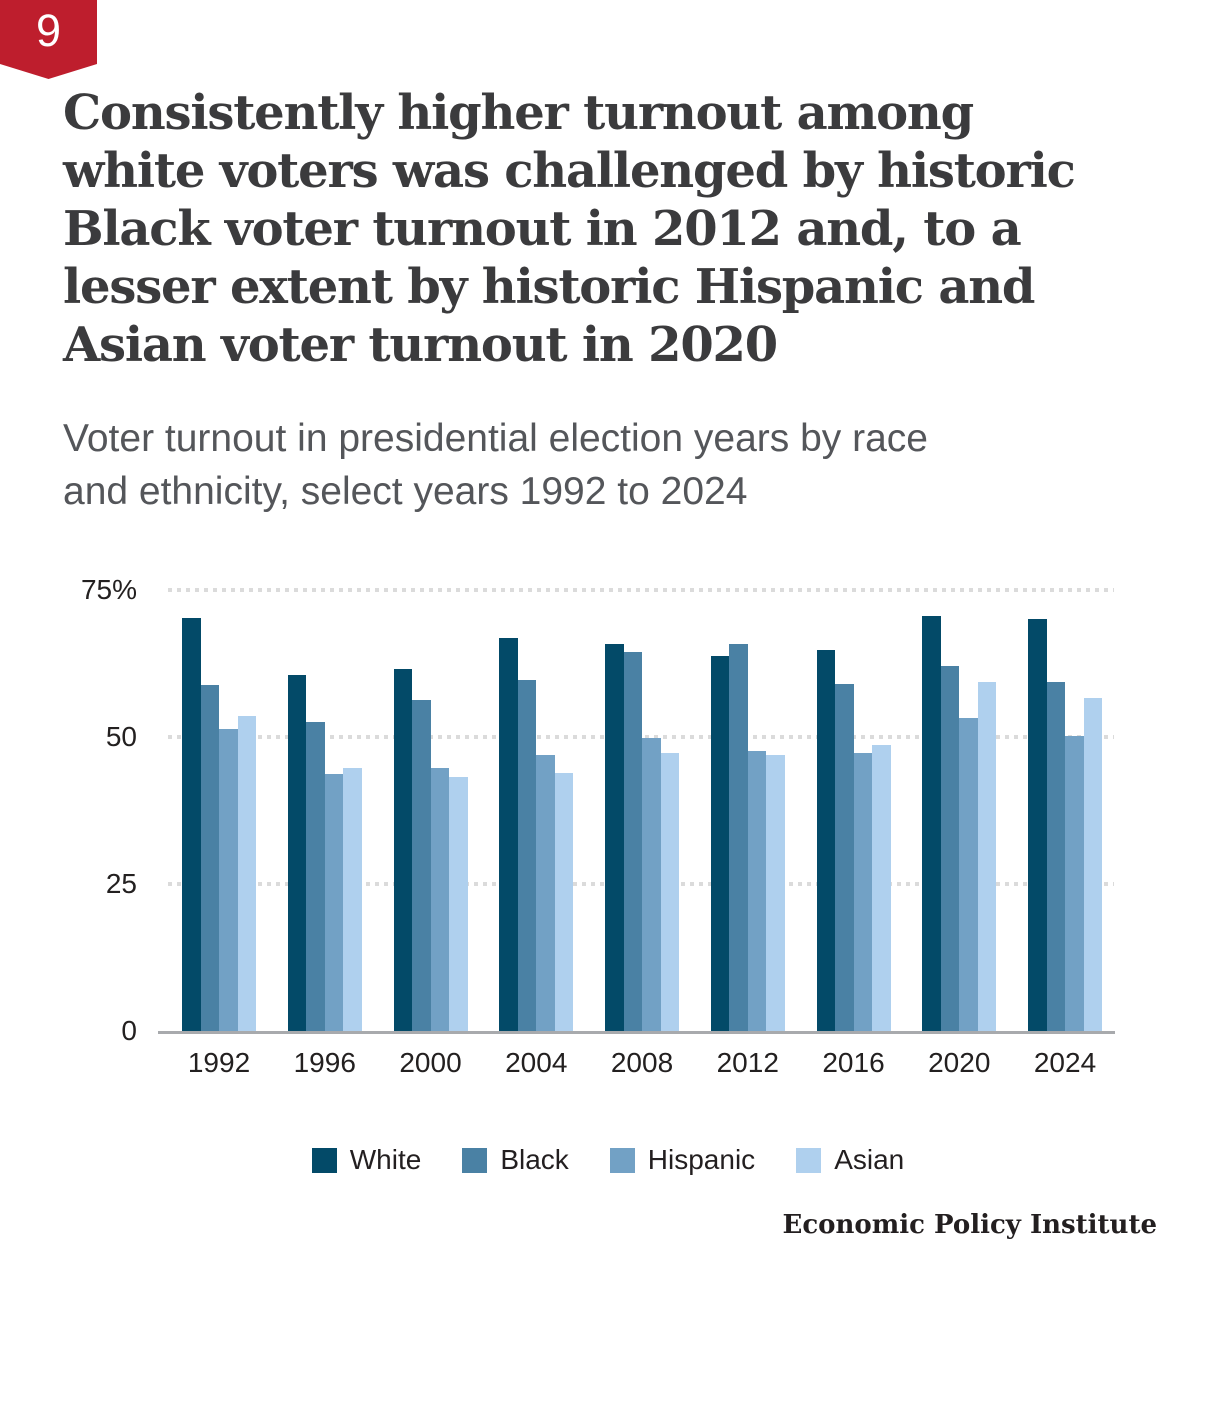 This screenshot has width=1216, height=1401. What do you see at coordinates (669, 892) in the screenshot?
I see `bar-asian-2008` at bounding box center [669, 892].